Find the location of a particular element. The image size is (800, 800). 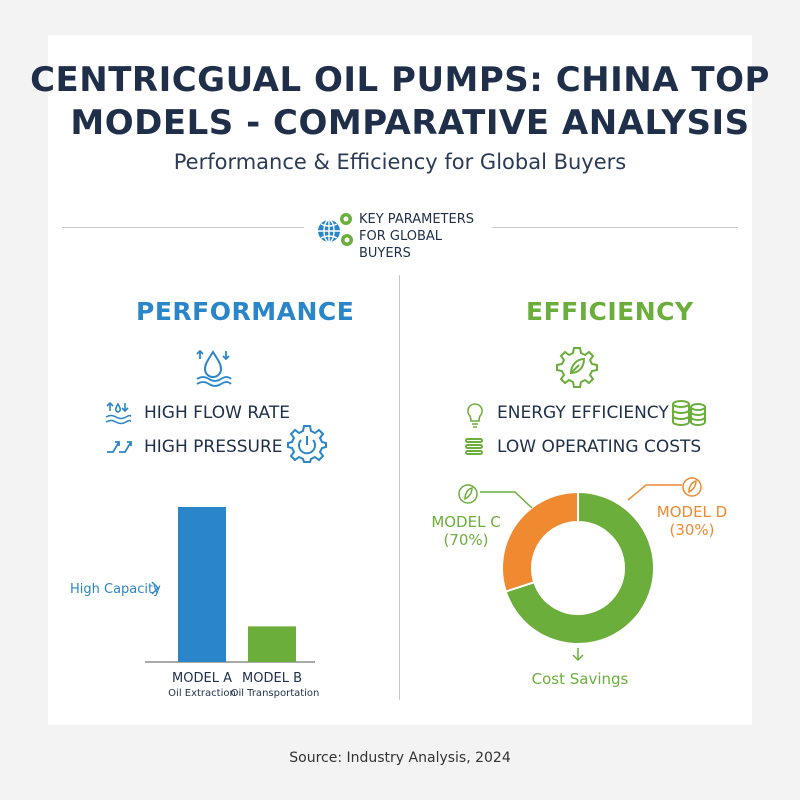

key-parameters-badge: KEY PARAMETERS FOR GLOBAL BUYERS is located at coordinates (405, 234).